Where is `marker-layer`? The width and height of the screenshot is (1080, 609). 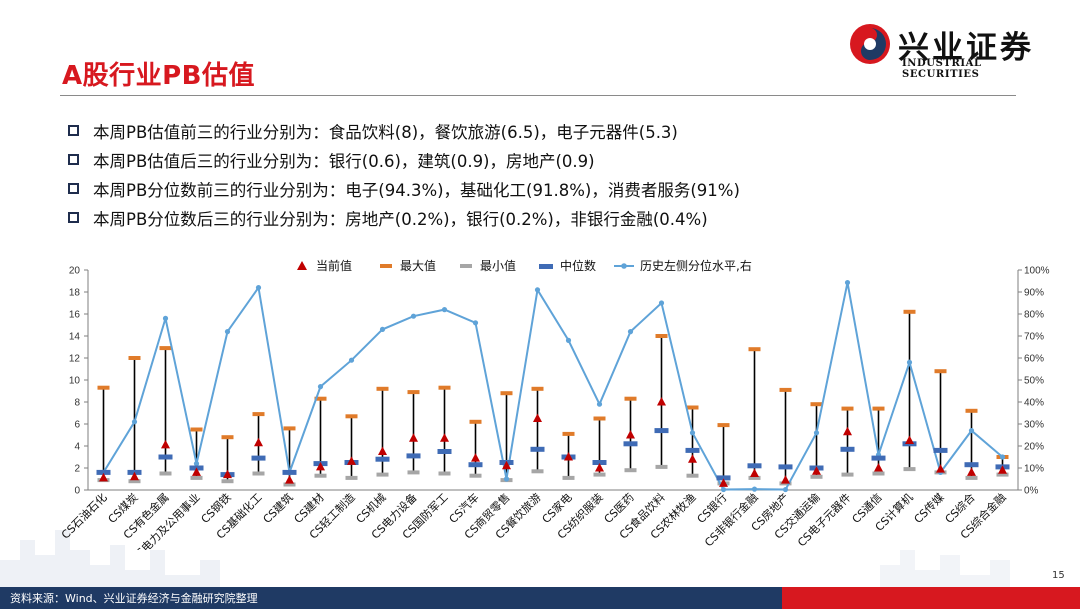
marker-layer is located at coordinates (553, 442).